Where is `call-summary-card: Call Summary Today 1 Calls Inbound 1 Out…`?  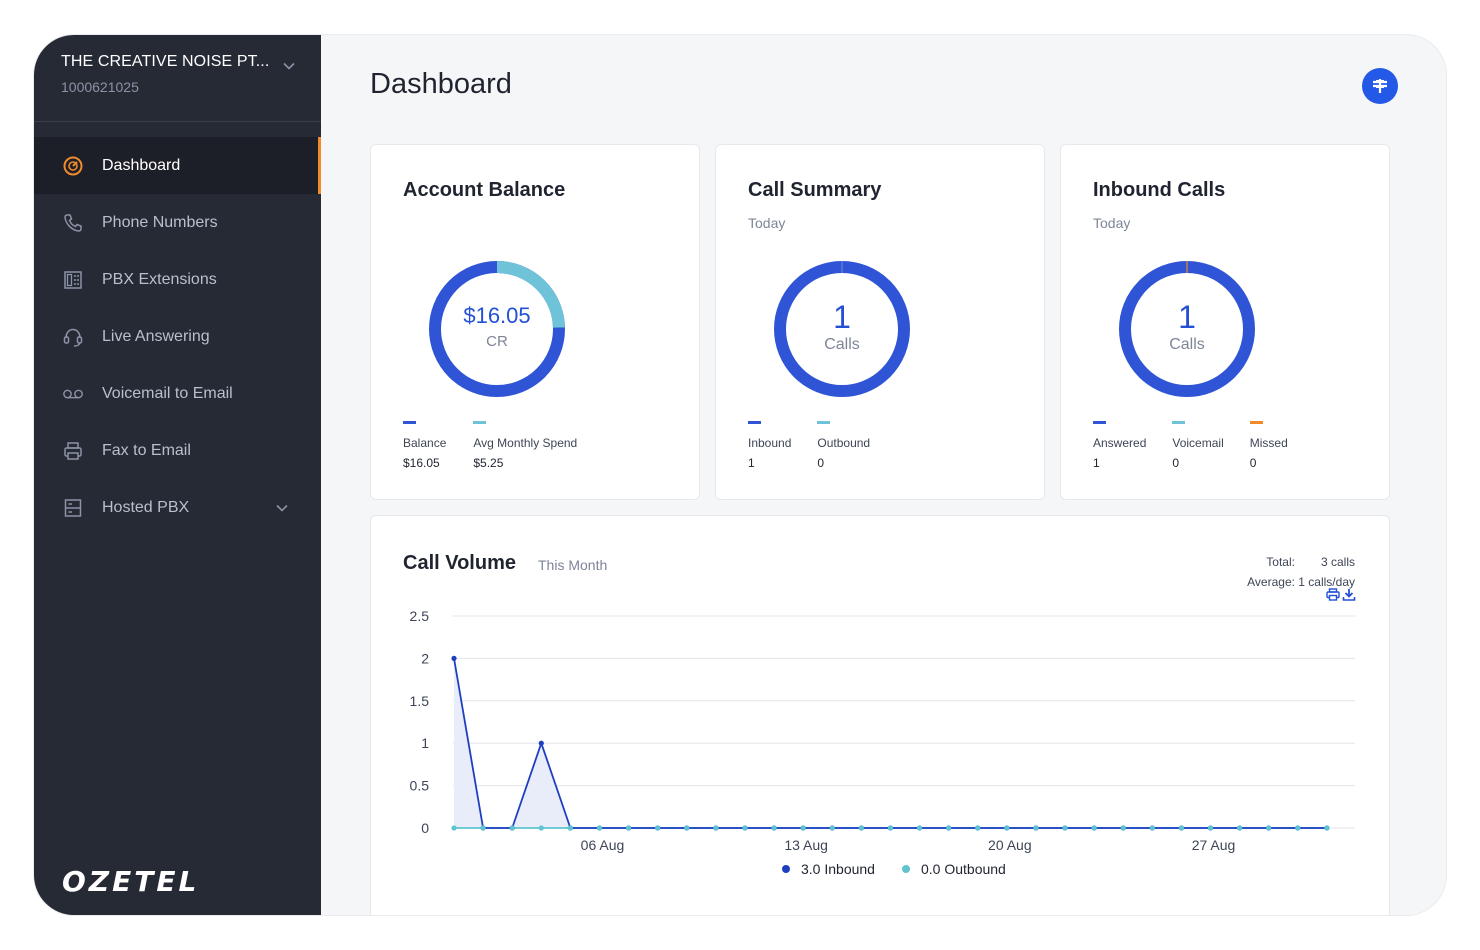
call-summary-card: Call Summary Today 1 Calls Inbound 1 Out… is located at coordinates (880, 322).